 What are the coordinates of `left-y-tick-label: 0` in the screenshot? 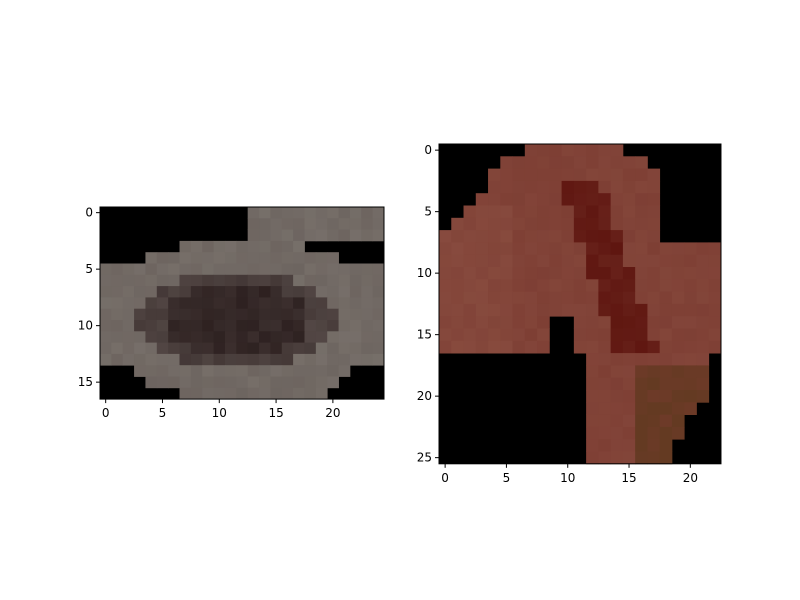 It's located at (89, 213).